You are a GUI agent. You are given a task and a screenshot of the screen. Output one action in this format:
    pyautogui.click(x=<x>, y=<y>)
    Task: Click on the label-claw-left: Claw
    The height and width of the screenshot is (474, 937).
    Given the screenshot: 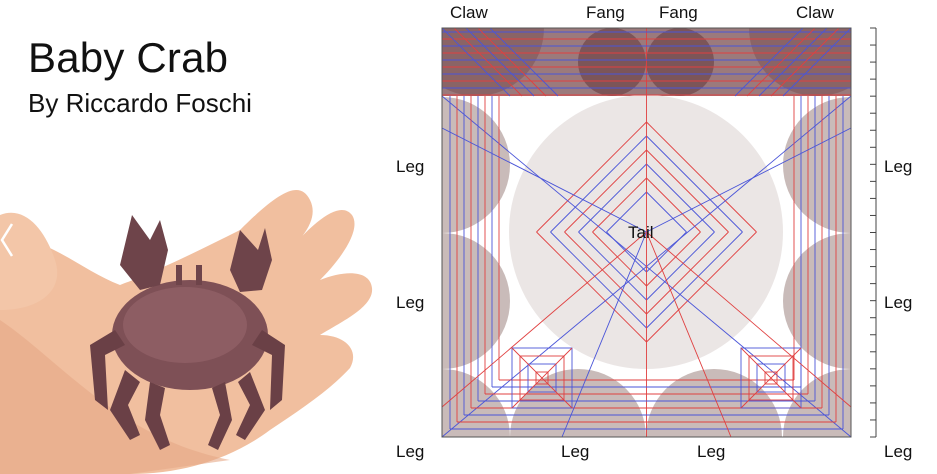 What is the action you would take?
    pyautogui.click(x=469, y=12)
    